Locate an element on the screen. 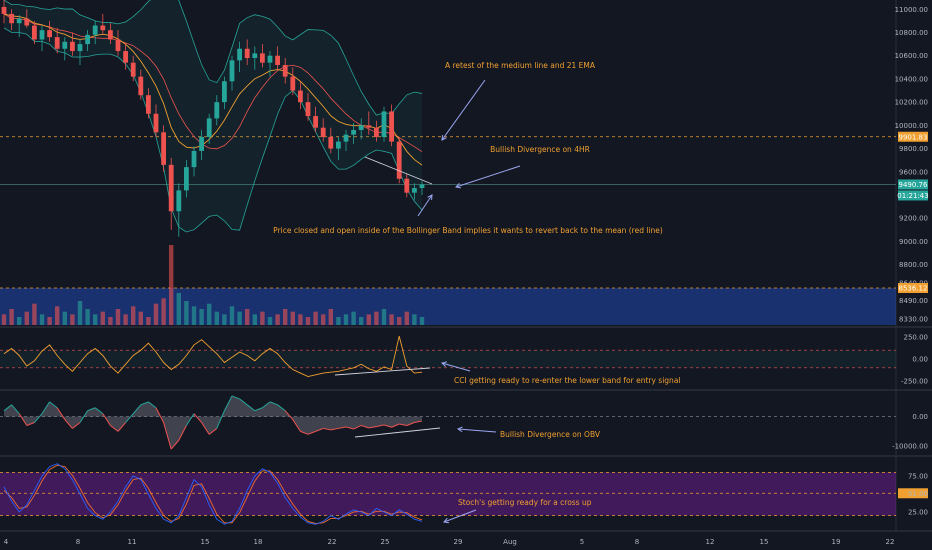 This screenshot has width=932, height=550. cci-band-fill is located at coordinates (448, 359).